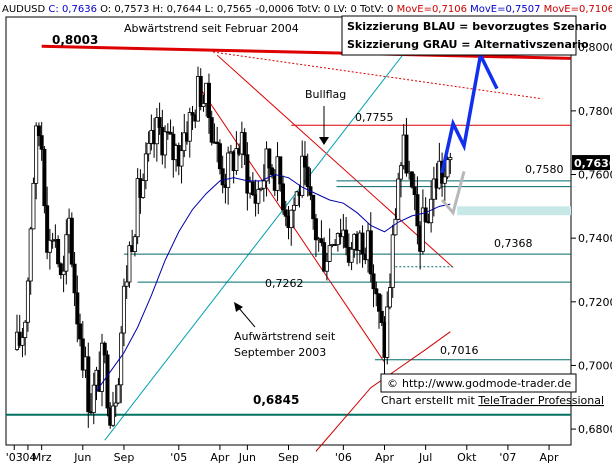 This screenshot has height=464, width=612. Describe the element at coordinates (486, 383) in the screenshot. I see `credits-url: http://www.godmode-trader.de` at that location.